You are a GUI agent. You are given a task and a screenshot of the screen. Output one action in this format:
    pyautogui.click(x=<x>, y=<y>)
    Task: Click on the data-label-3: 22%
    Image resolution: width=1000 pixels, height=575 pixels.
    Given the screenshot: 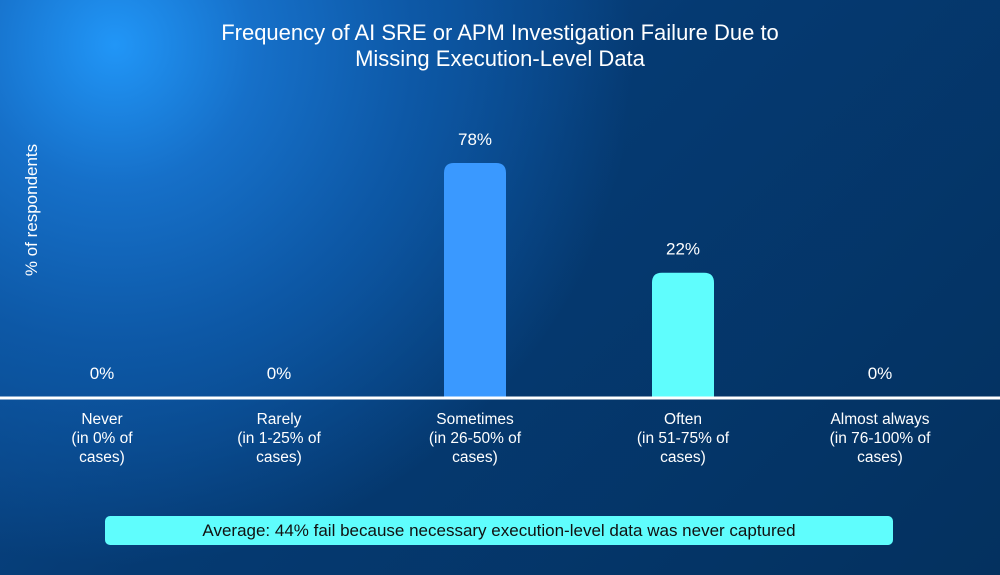 What is the action you would take?
    pyautogui.click(x=683, y=249)
    